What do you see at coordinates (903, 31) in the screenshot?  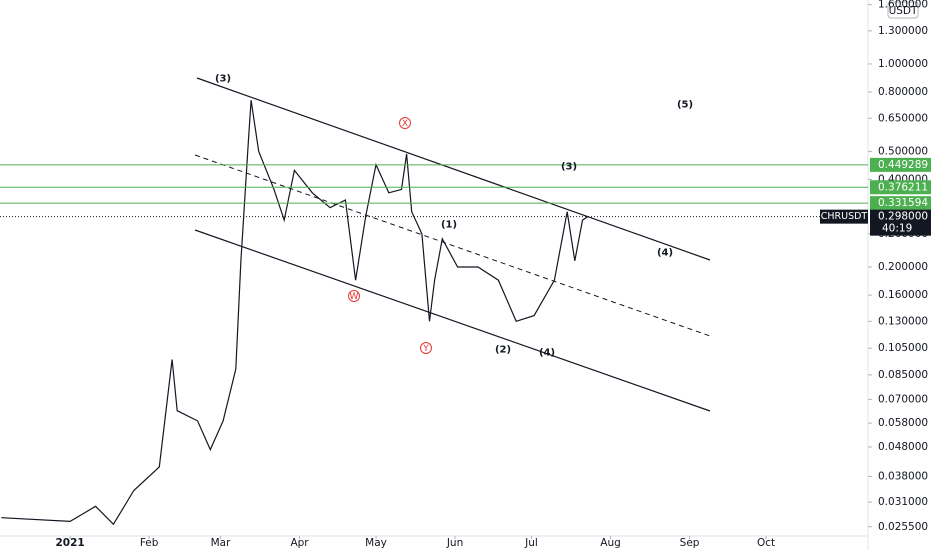 I see `y-tick-label: 1.300000` at bounding box center [903, 31].